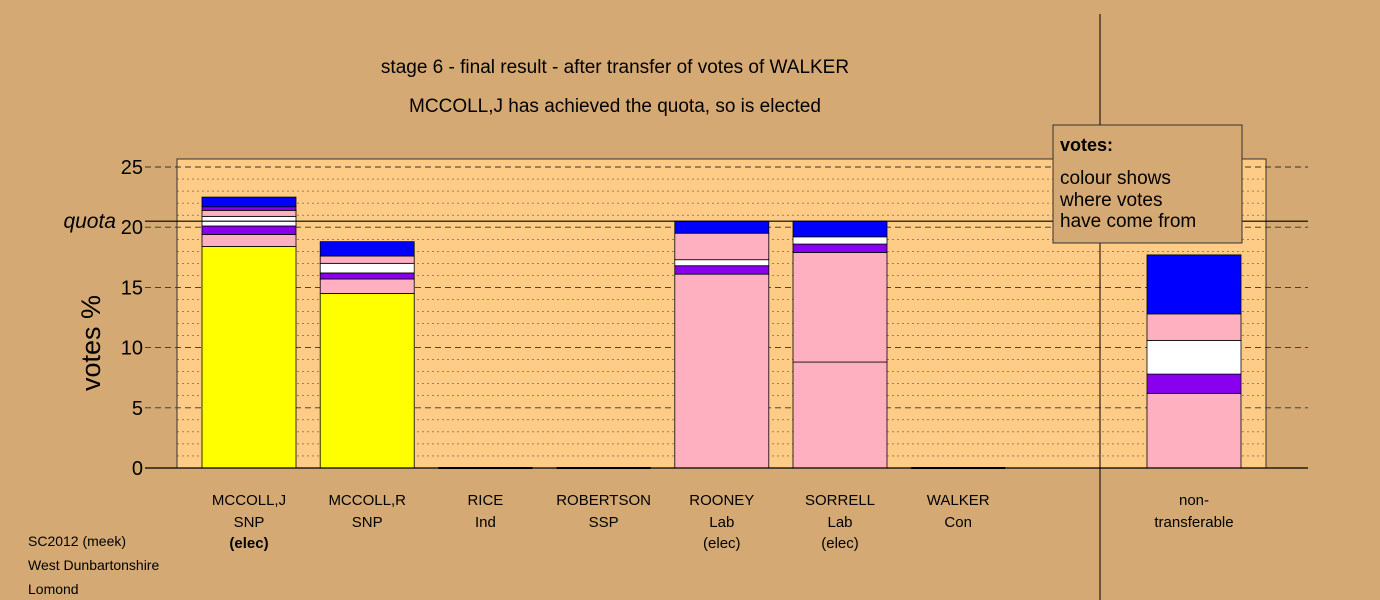 This screenshot has width=1380, height=600. Describe the element at coordinates (1110, 200) in the screenshot. I see `legend-line-2: where votes` at that location.